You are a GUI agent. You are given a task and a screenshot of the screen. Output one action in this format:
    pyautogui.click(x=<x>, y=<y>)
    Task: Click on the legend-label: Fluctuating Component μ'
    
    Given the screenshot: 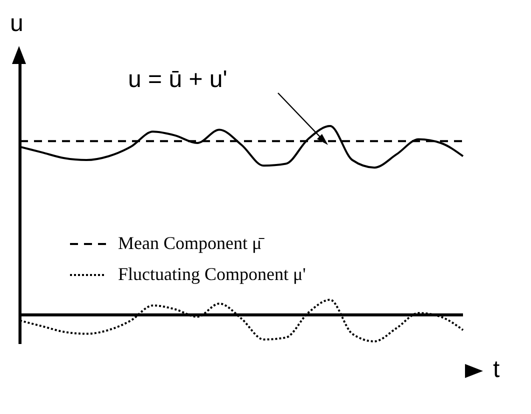 What is the action you would take?
    pyautogui.click(x=212, y=274)
    